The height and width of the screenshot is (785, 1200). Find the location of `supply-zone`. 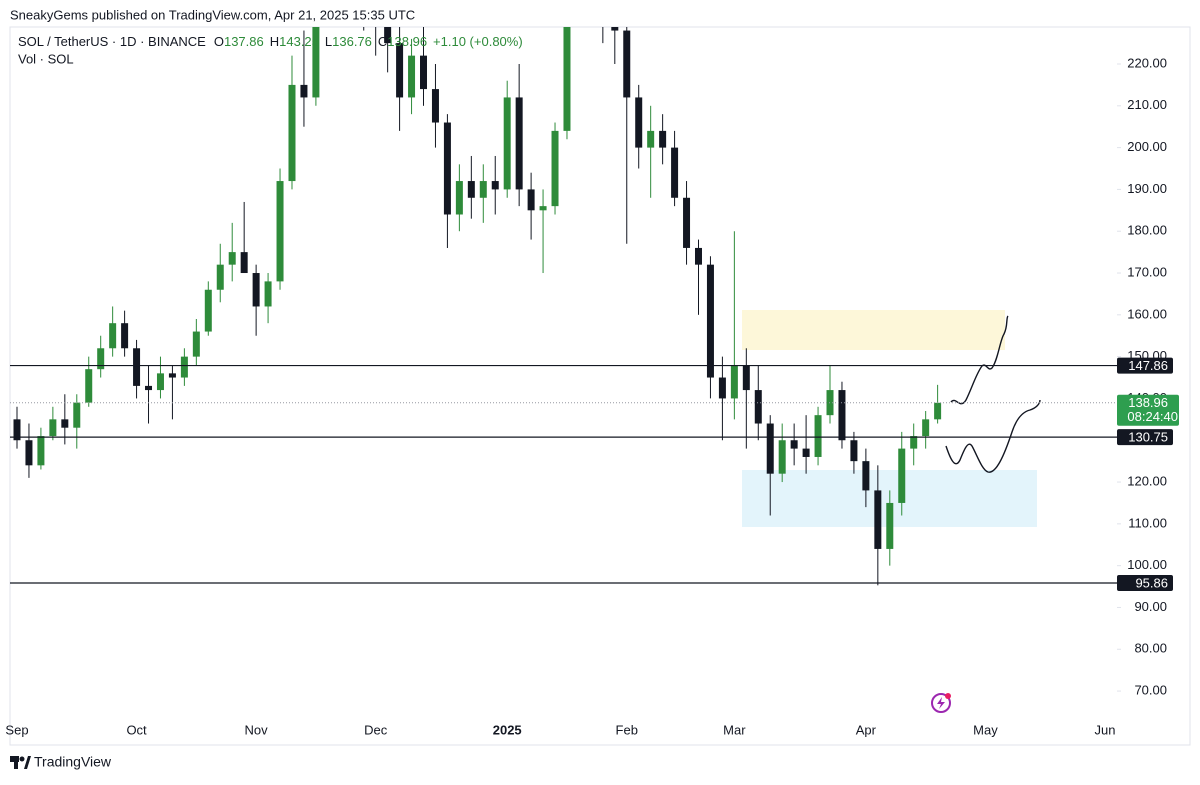

supply-zone is located at coordinates (873, 330).